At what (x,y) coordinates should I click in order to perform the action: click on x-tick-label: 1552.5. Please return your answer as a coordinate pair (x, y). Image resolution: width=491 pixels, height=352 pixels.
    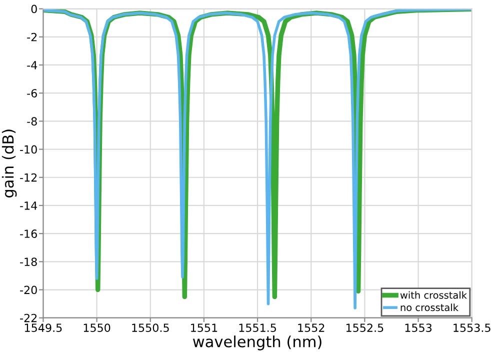
    Looking at the image, I should click on (365, 328).